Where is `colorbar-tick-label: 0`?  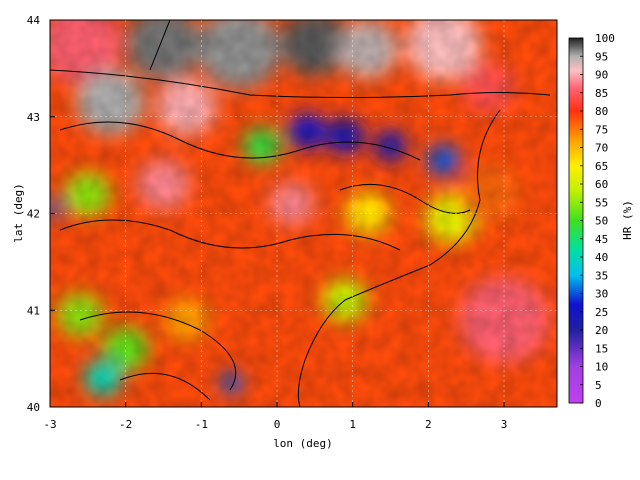 colorbar-tick-label: 0 is located at coordinates (598, 403).